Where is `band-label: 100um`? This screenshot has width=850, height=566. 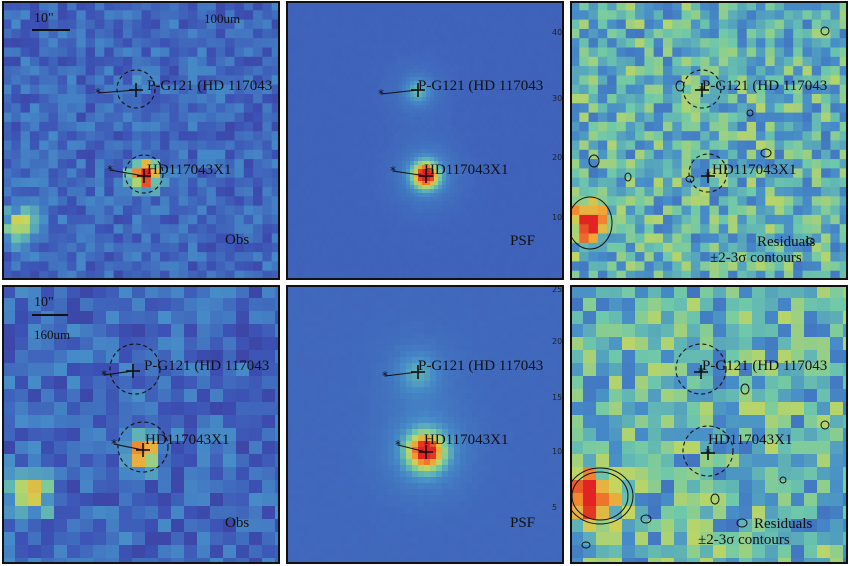 band-label: 100um is located at coordinates (222, 18).